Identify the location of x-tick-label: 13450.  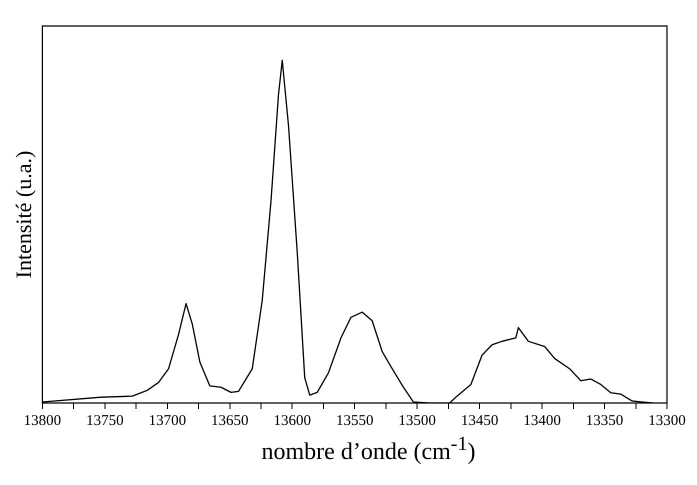
(479, 420).